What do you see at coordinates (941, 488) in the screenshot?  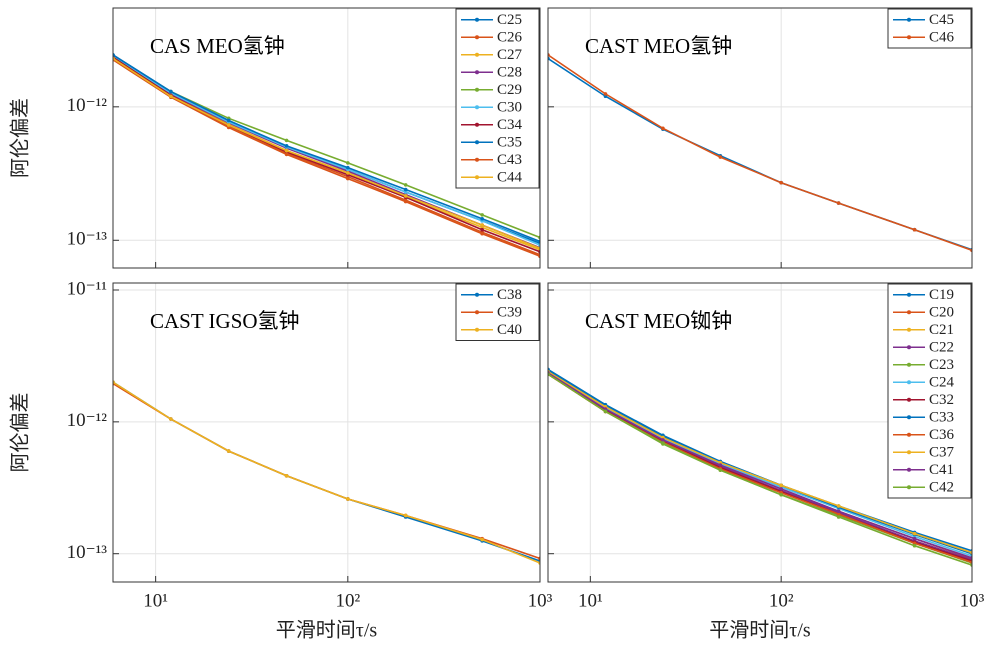 I see `legend-label: C42` at bounding box center [941, 488].